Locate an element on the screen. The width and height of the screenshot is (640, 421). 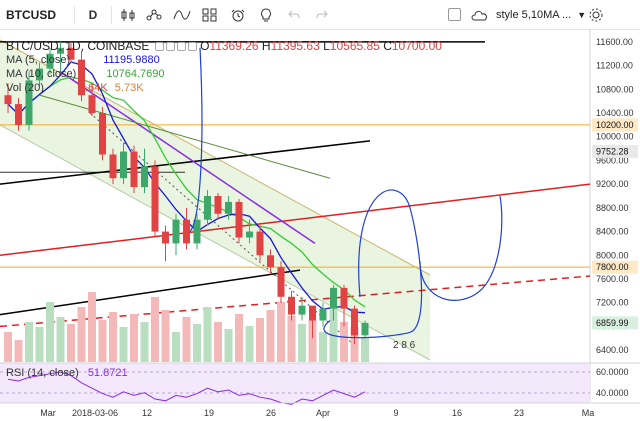
fullscreen-checkbox is located at coordinates (454, 14).